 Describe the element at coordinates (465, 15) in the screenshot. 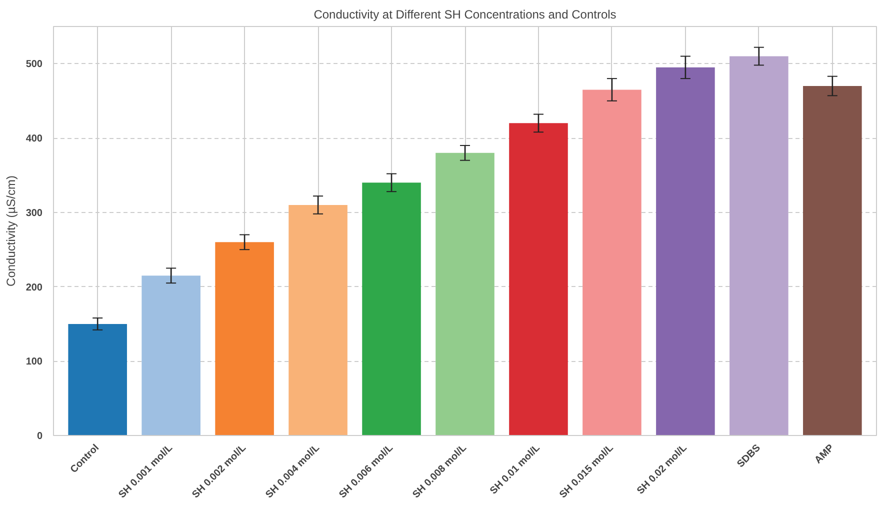

I see `chart-title: Conductivity at Different SH Concentrations and Controls` at that location.